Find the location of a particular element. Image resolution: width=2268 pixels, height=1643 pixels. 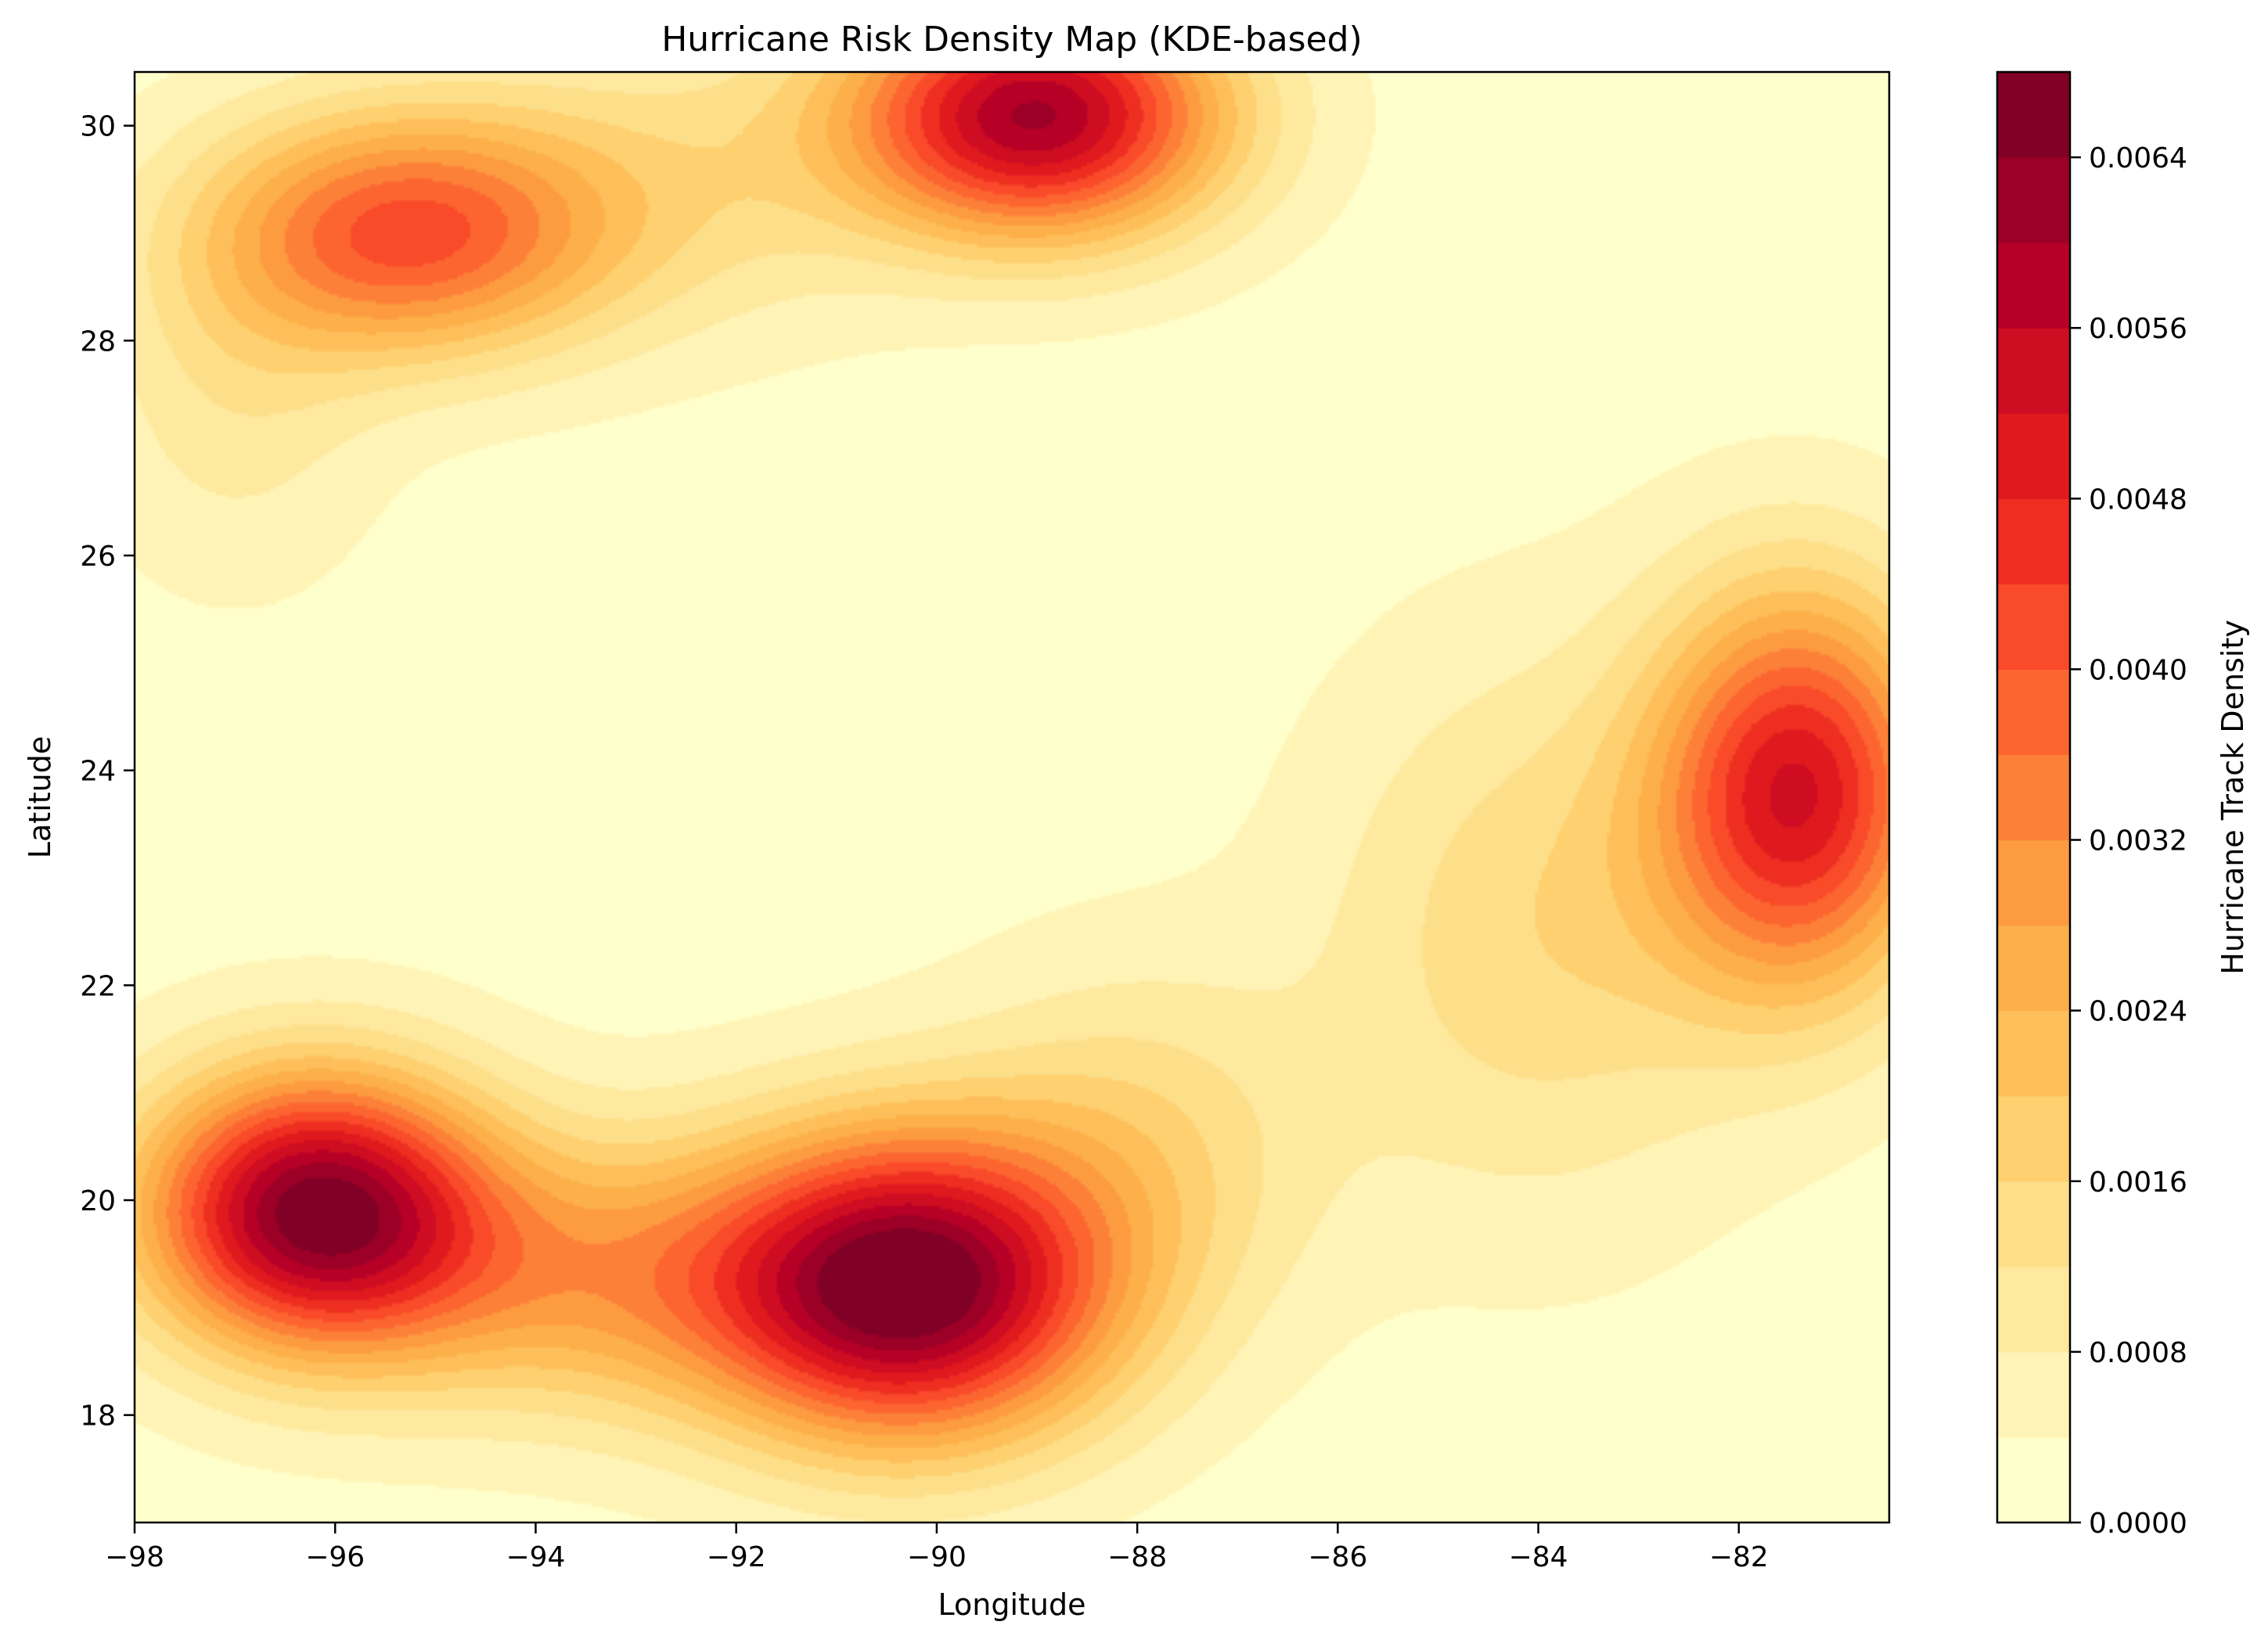

y-tick-label: 20 is located at coordinates (98, 1201).